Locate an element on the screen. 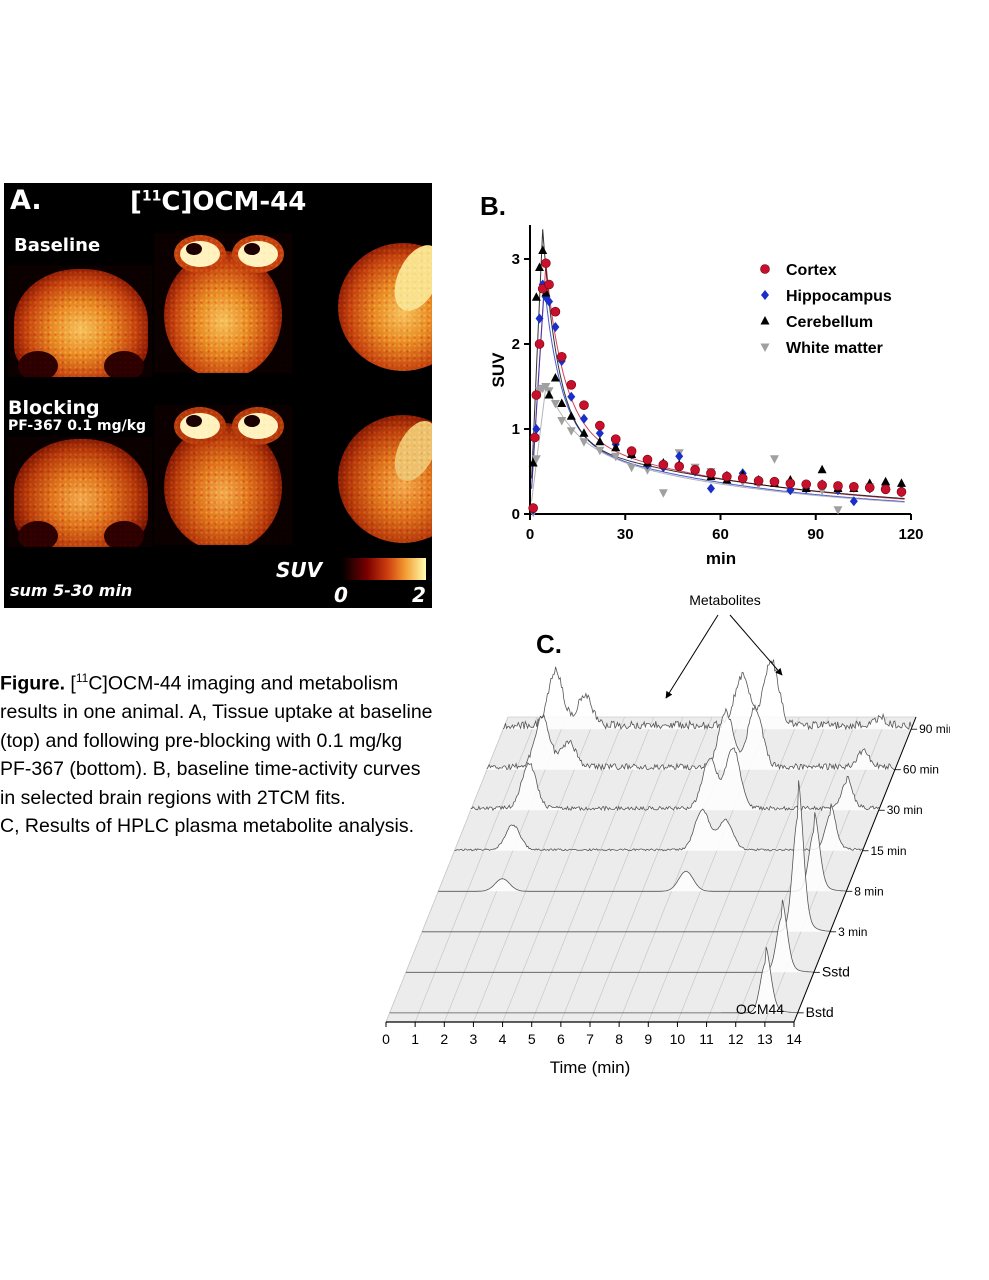 The width and height of the screenshot is (989, 1280). b-ytick-label: 2 is located at coordinates (516, 344).